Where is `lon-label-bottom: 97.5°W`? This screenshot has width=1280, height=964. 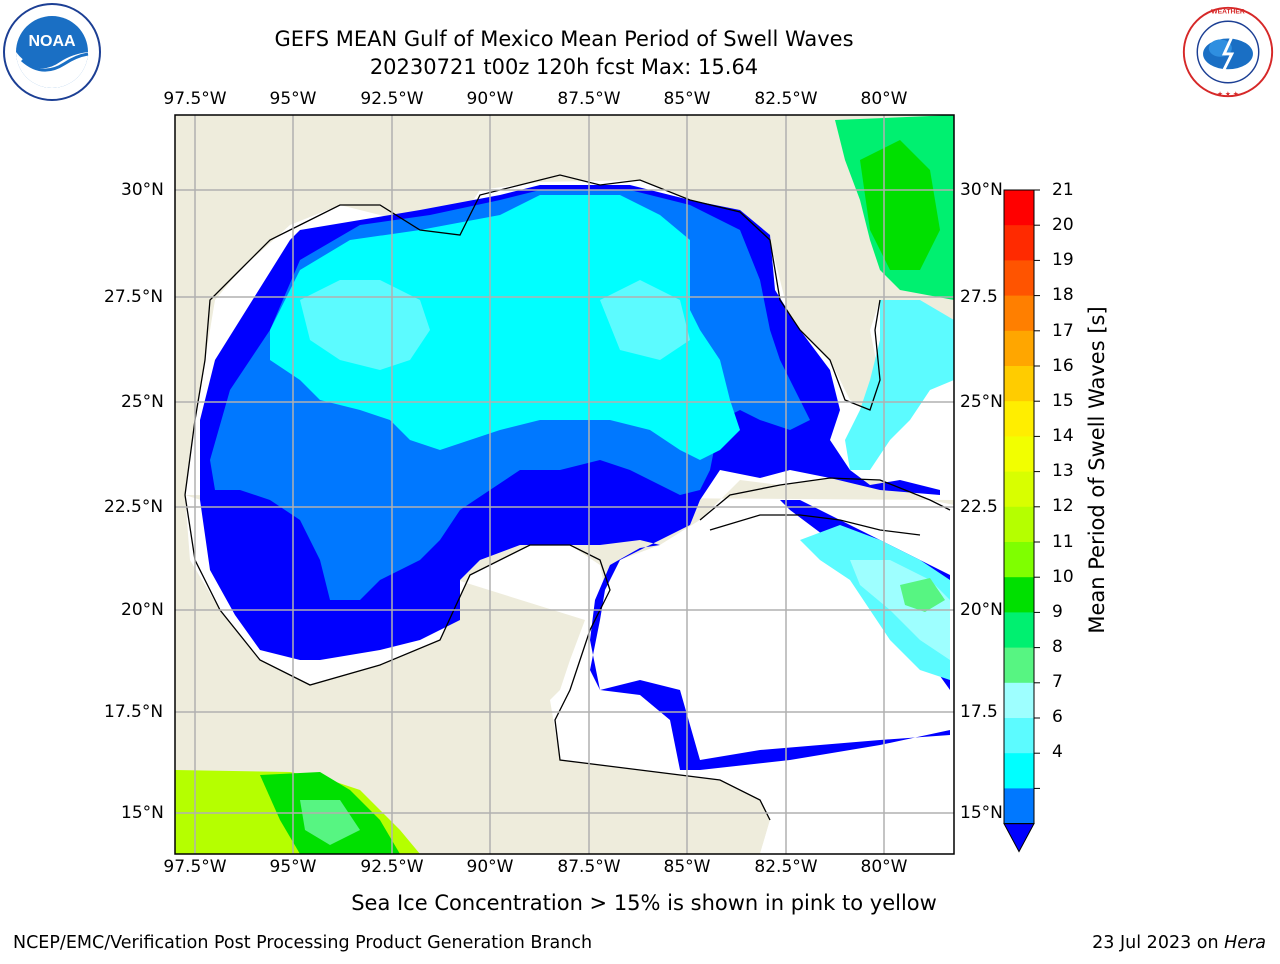
lon-label-bottom: 97.5°W is located at coordinates (195, 867).